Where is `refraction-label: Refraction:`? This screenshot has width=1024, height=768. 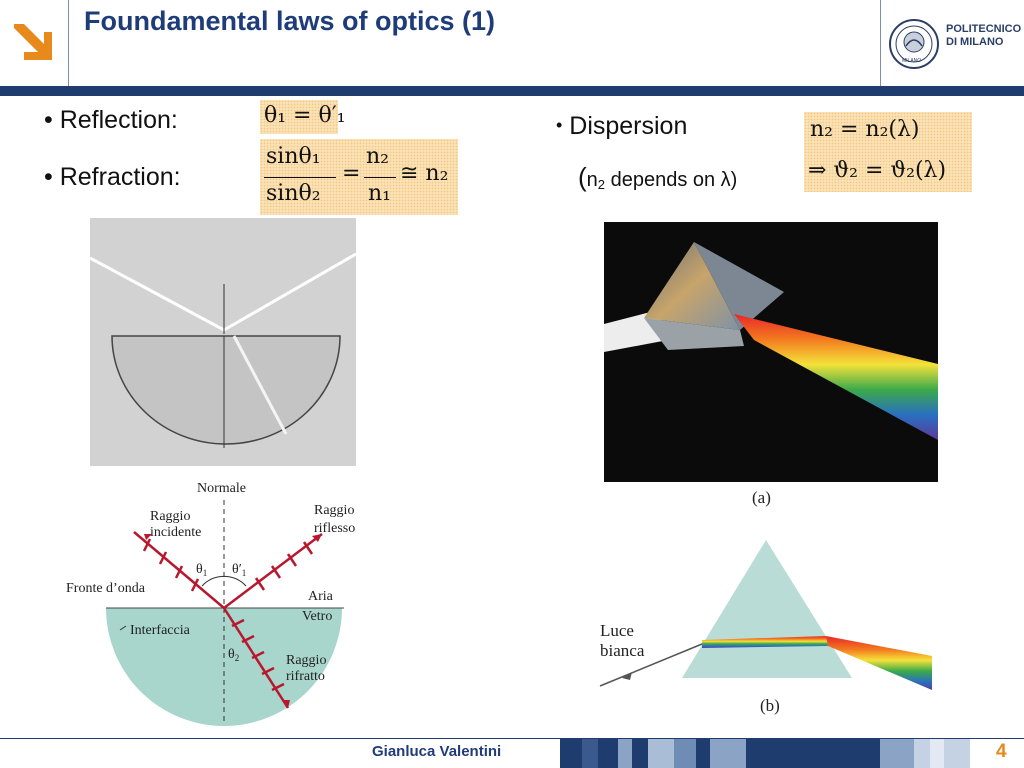 refraction-label: Refraction: is located at coordinates (120, 177).